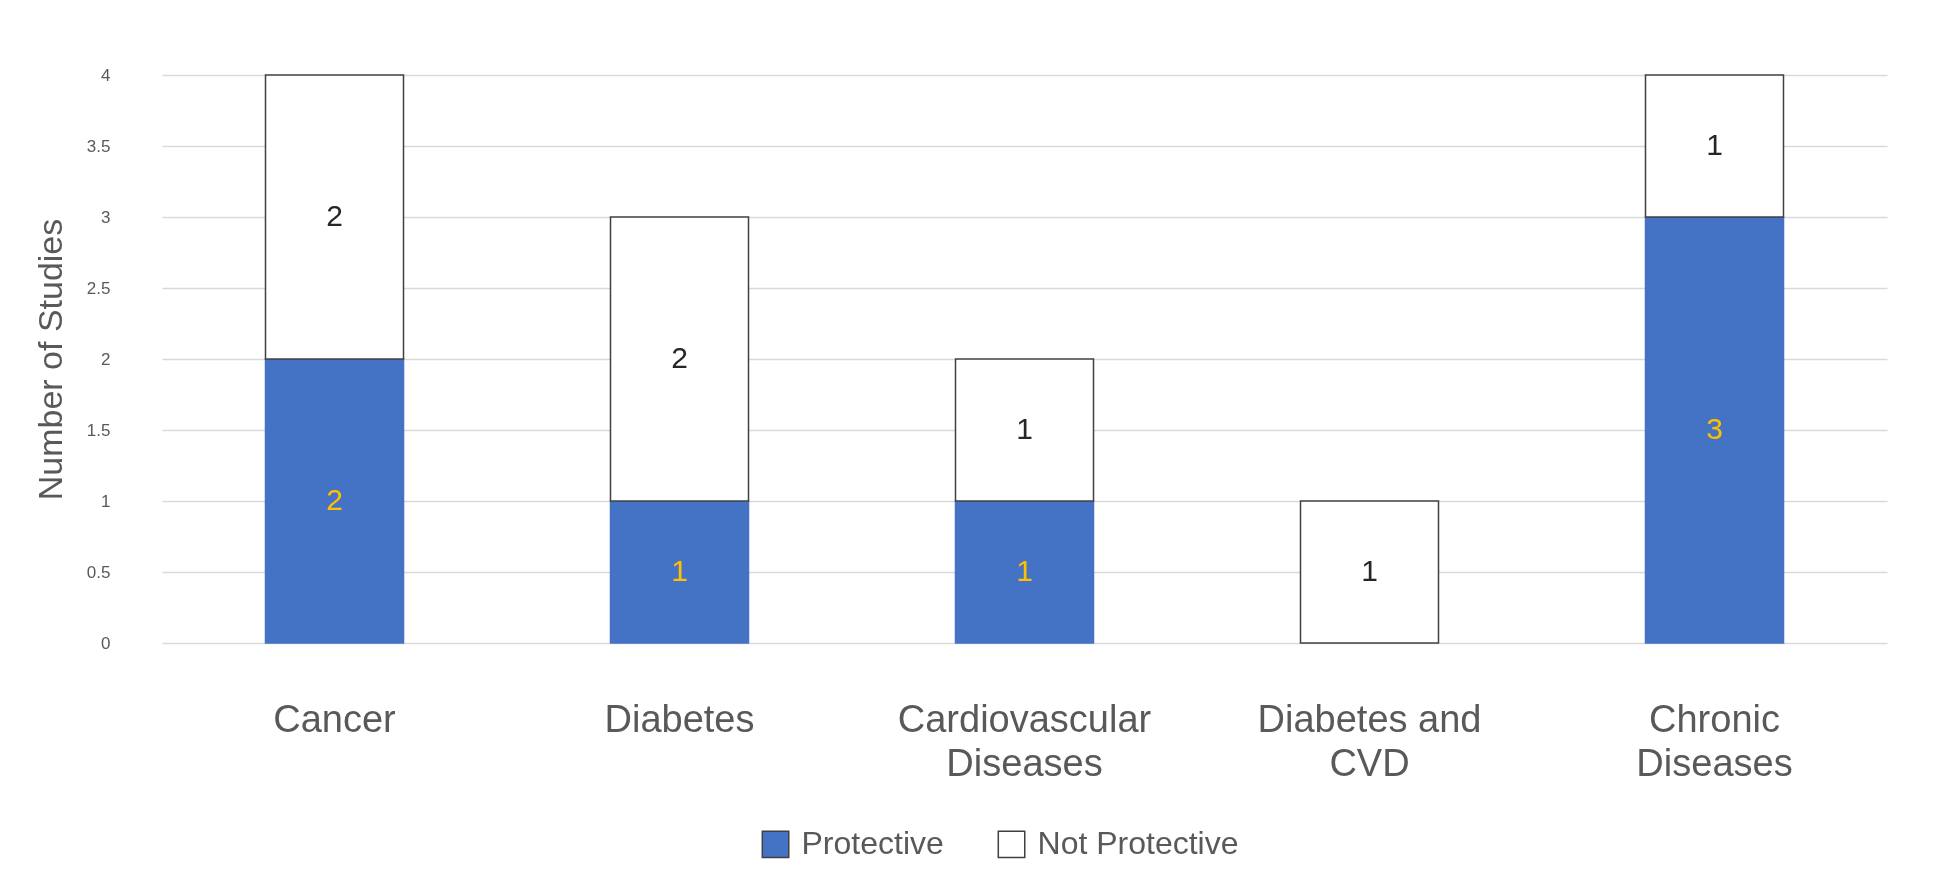 The width and height of the screenshot is (1956, 890). Describe the element at coordinates (98, 572) in the screenshot. I see `y-tick-label: 0.5` at that location.